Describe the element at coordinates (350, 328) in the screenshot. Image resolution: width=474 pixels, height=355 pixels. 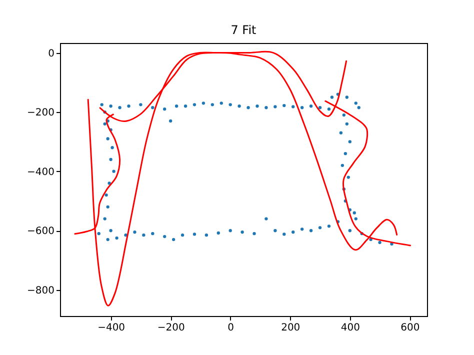
I see `x-tick-label: 400` at that location.